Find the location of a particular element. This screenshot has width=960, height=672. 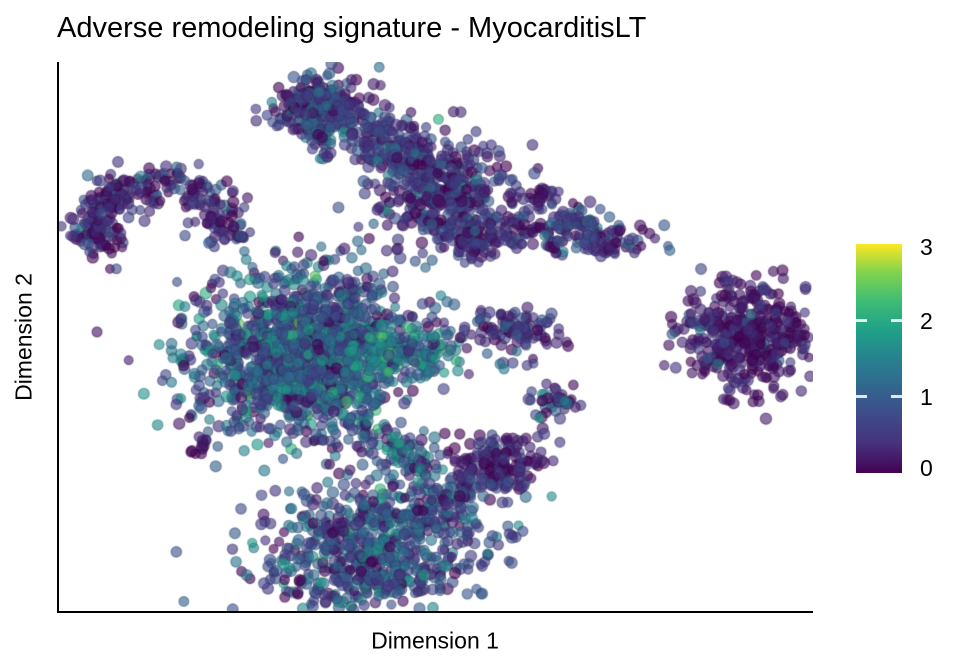

y-axis-label: Dimension 2 is located at coordinates (23, 337).